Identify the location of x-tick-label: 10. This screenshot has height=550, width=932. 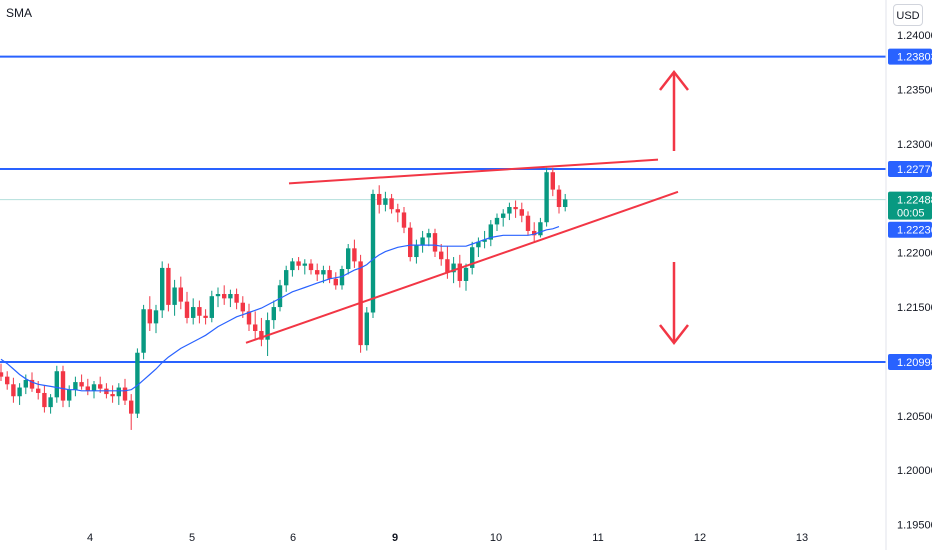
(496, 538).